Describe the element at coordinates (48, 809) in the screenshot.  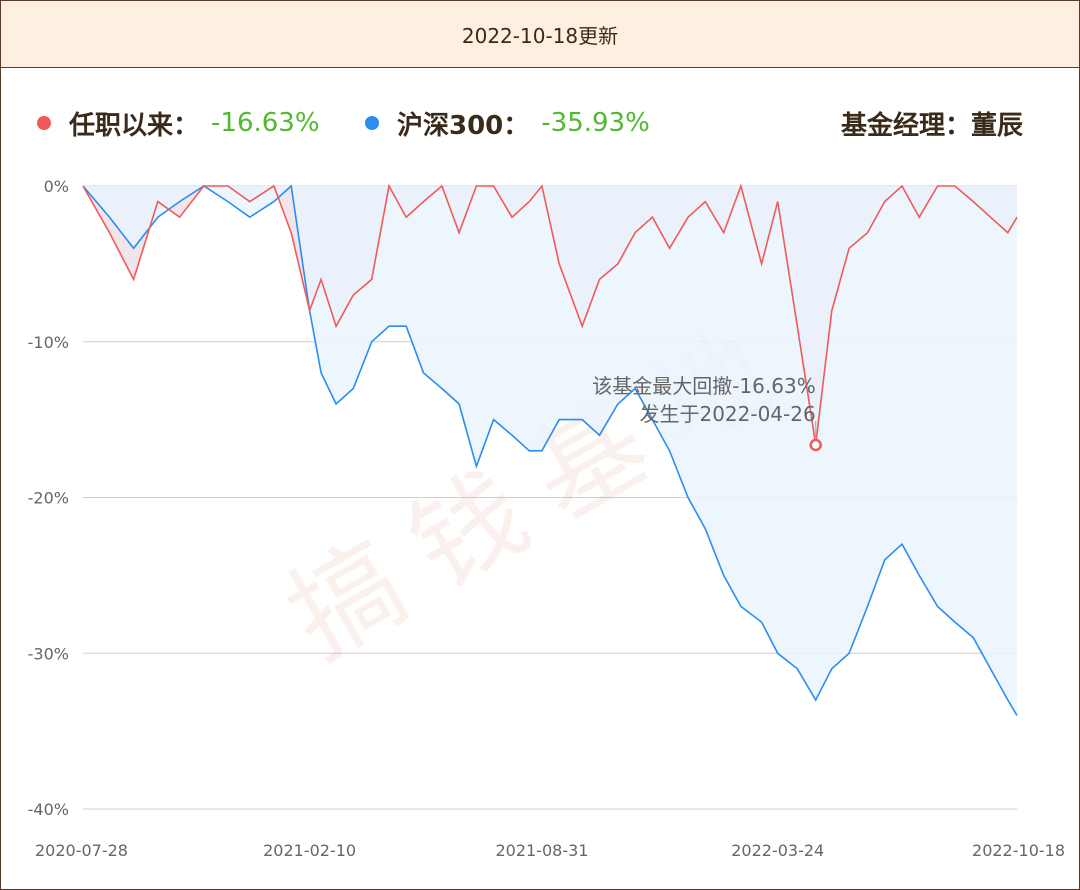
I see `y-tick-label: -40%` at that location.